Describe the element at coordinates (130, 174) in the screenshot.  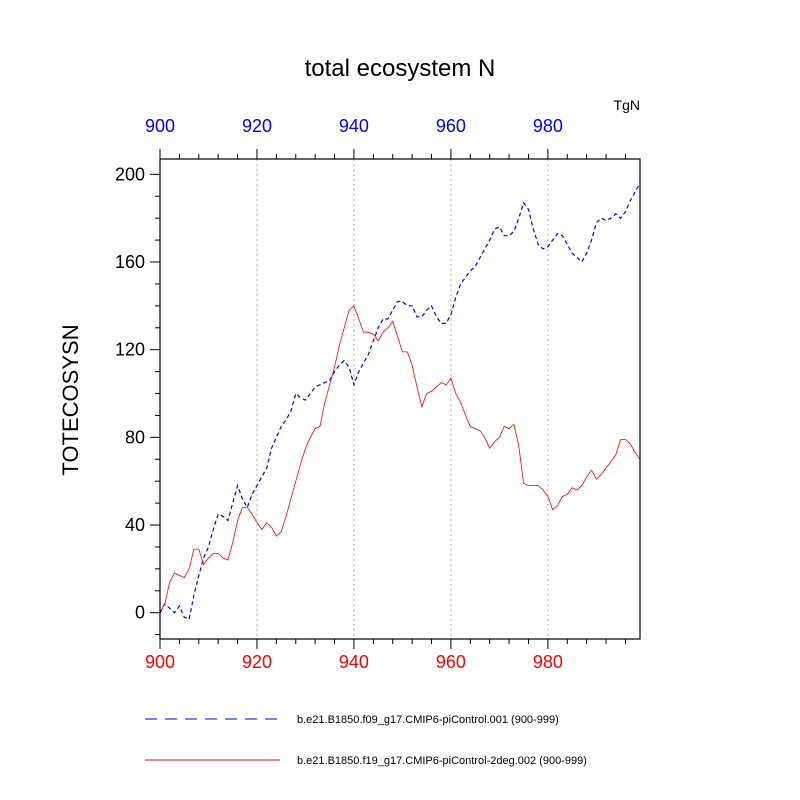
I see `y-tick-label-200: 200` at that location.